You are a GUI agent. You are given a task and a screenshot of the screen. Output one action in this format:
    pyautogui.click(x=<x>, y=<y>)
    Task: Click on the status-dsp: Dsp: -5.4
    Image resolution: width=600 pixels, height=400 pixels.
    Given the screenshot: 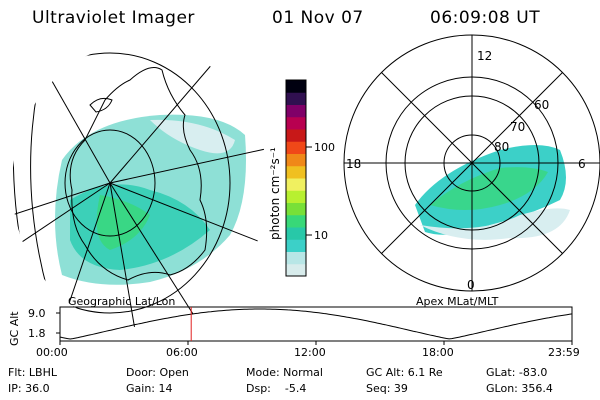 What is the action you would take?
    pyautogui.click(x=276, y=388)
    